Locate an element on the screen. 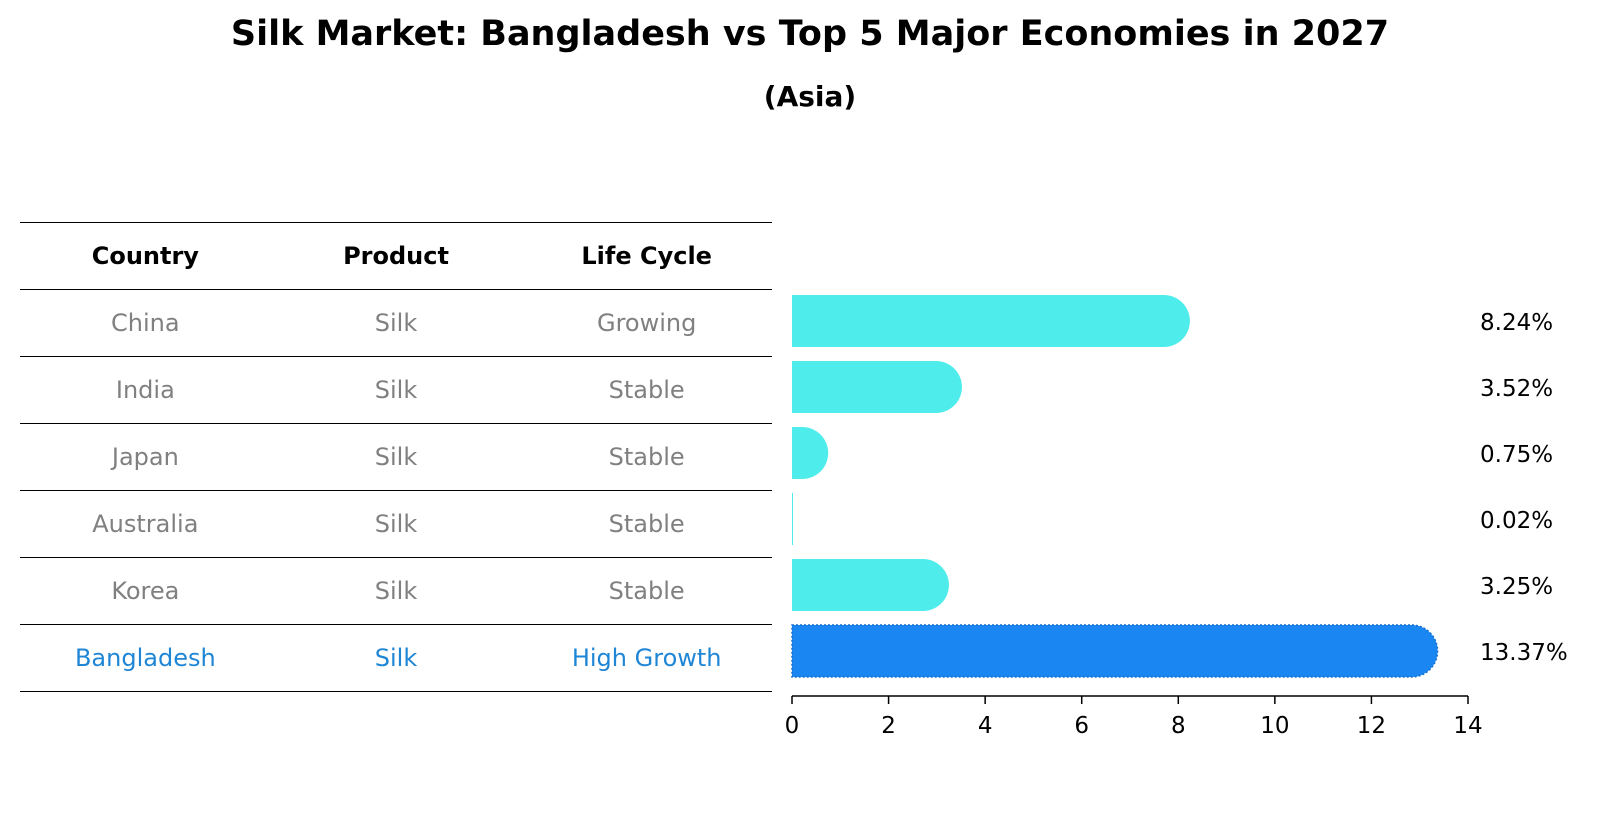 The image size is (1604, 823). header-product: Product is located at coordinates (396, 256).